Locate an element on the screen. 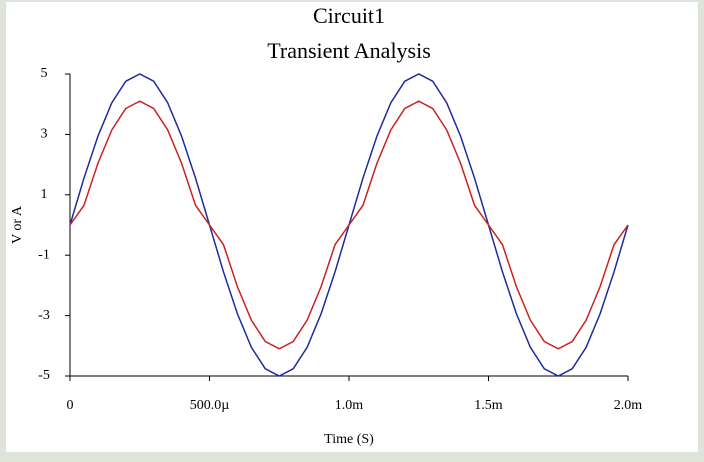 The image size is (704, 462). x-tick-label: 0 is located at coordinates (70, 405).